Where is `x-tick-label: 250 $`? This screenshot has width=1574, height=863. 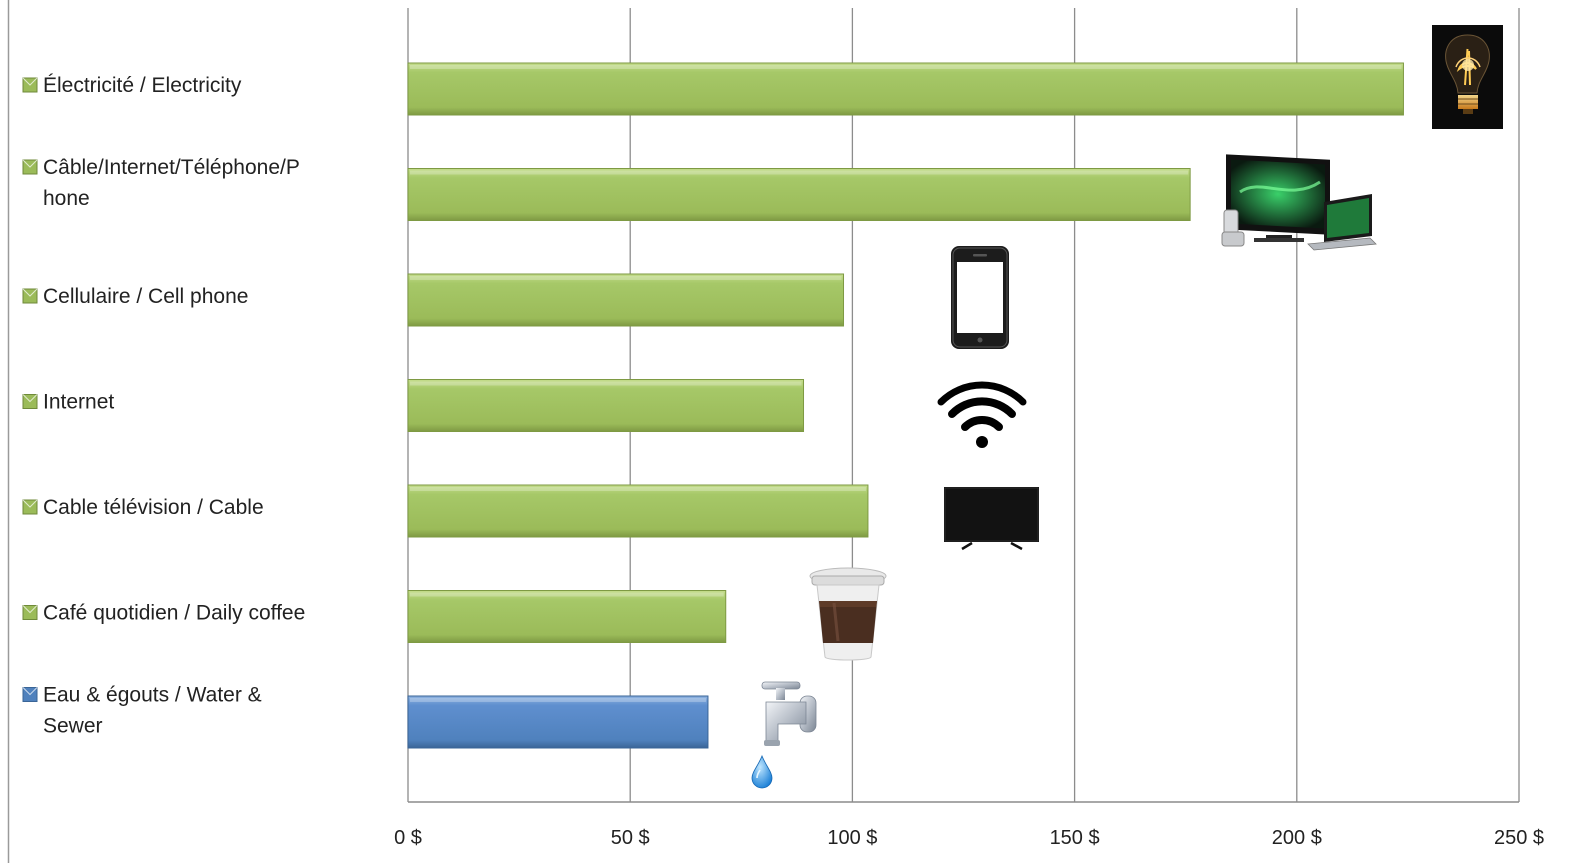 x-tick-label: 250 $ is located at coordinates (1519, 838).